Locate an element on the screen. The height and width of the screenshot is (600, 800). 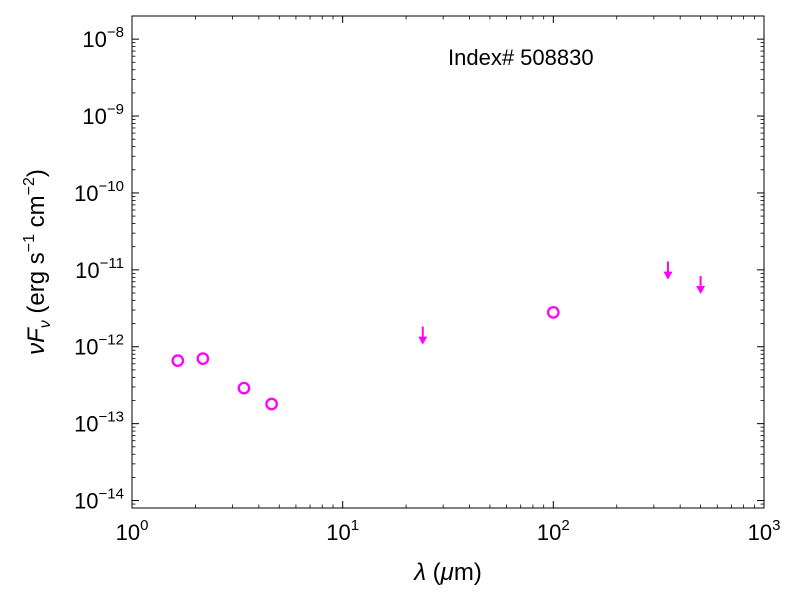
x-tick-label: 10³ is located at coordinates (764, 531).